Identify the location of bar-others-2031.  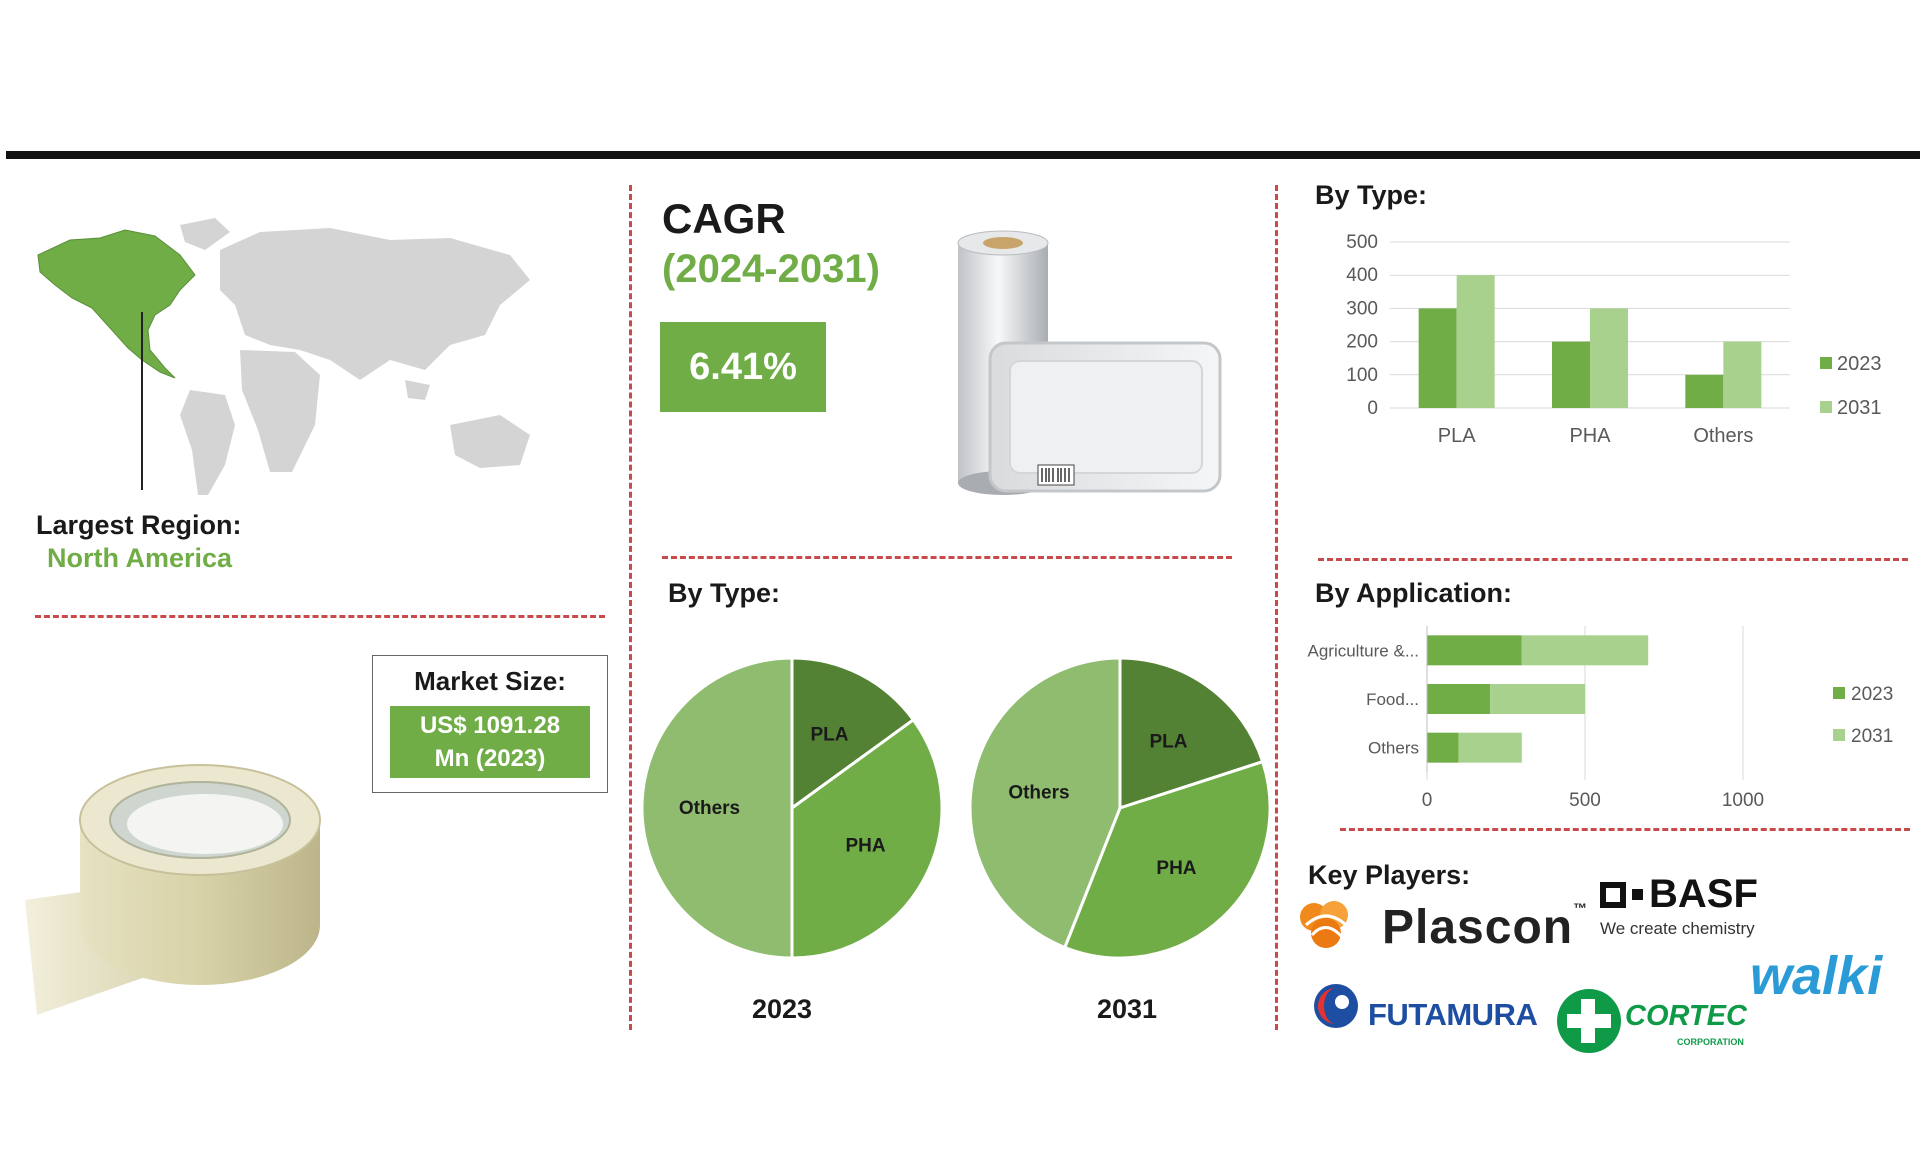
(1742, 374).